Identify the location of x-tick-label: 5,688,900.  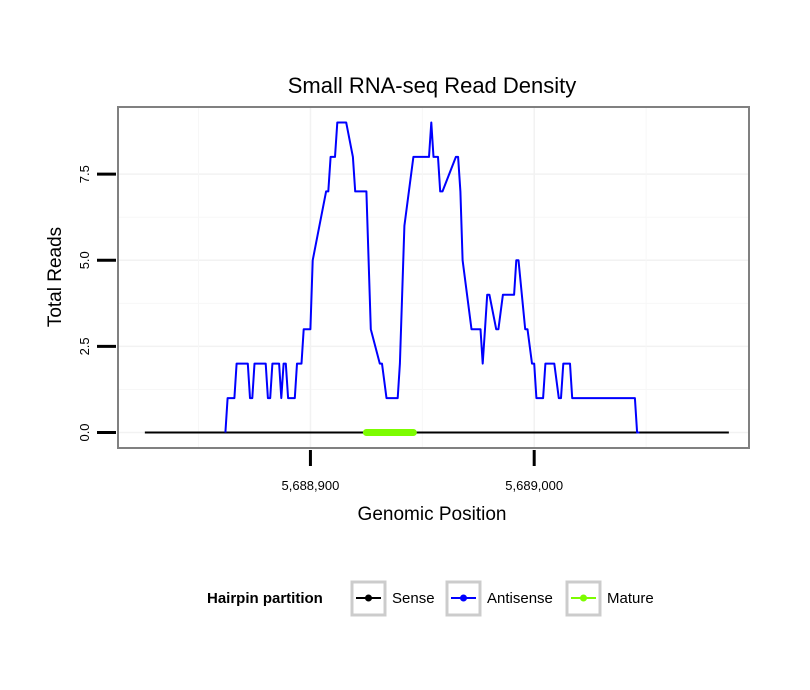
(311, 485).